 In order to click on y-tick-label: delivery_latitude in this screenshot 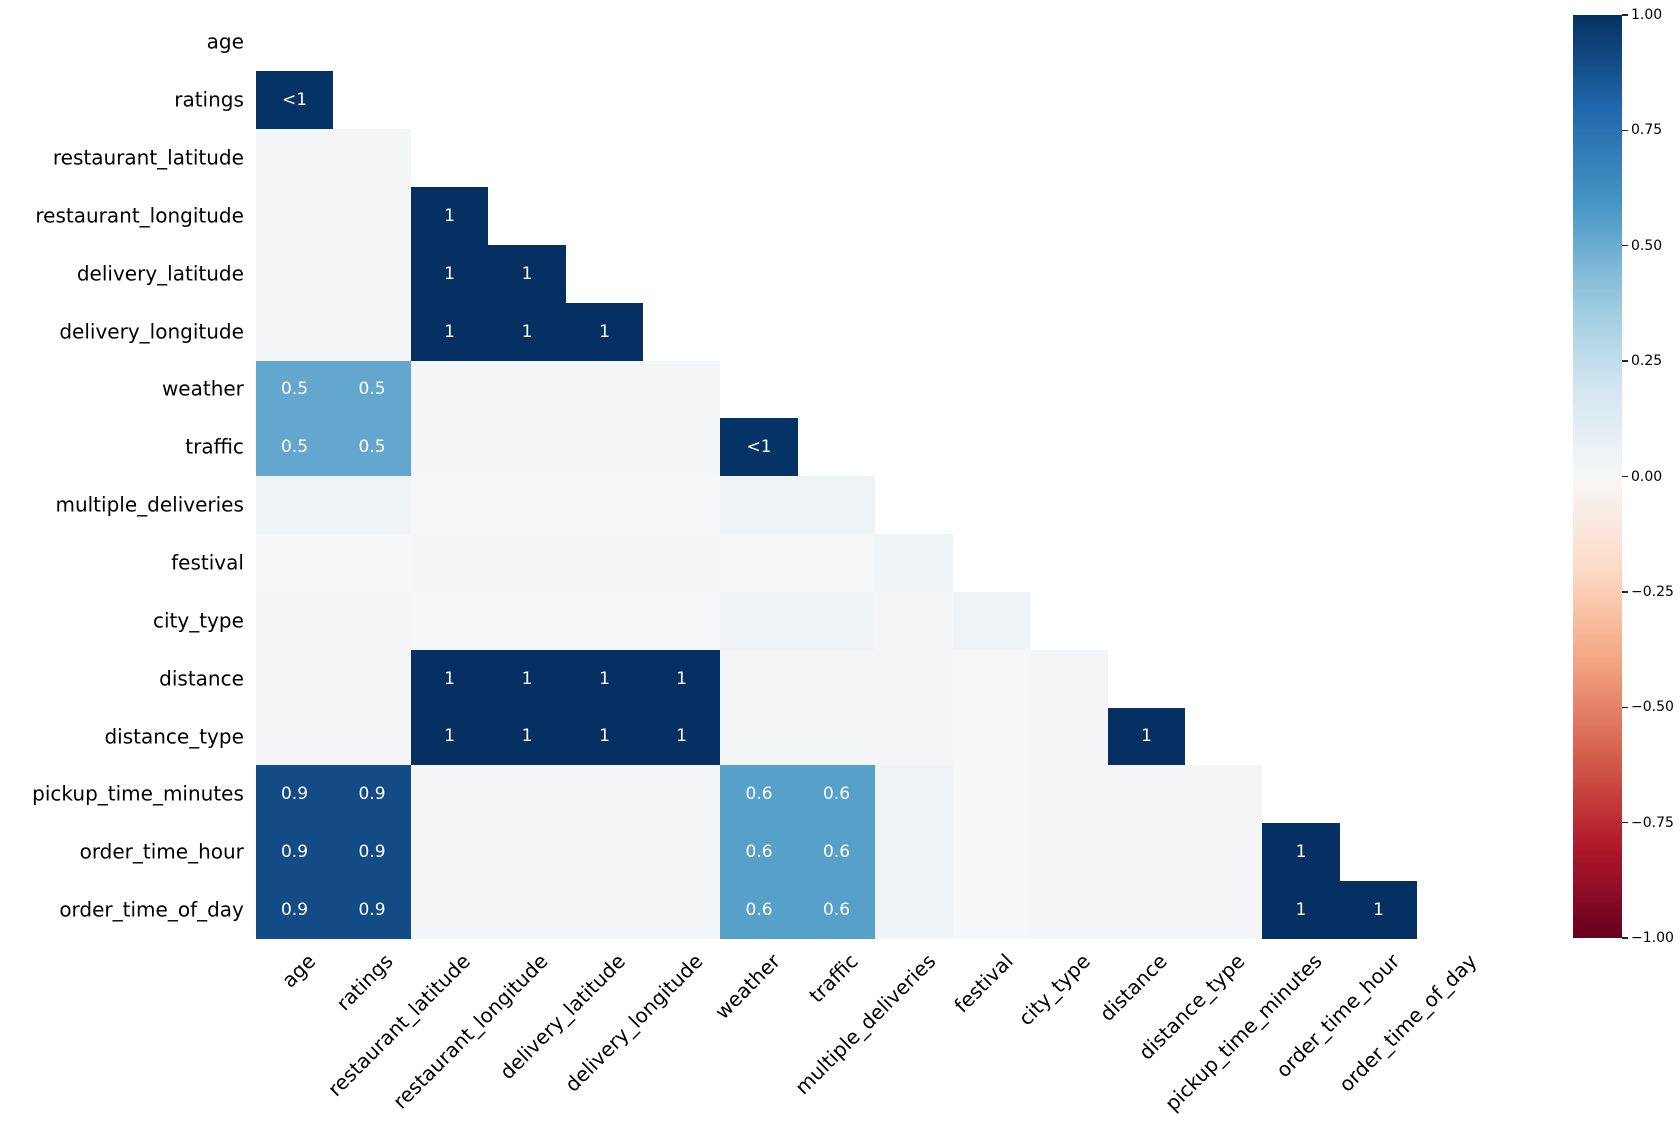, I will do `click(160, 273)`.